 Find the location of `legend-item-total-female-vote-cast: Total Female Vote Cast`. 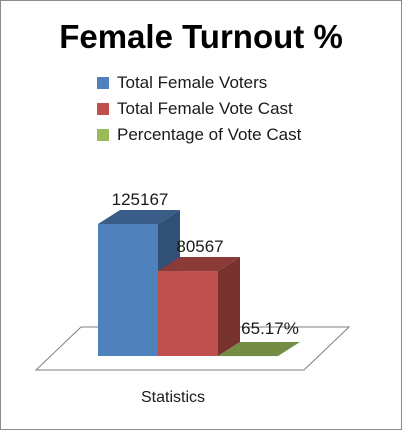

legend-item-total-female-vote-cast: Total Female Vote Cast is located at coordinates (199, 109).